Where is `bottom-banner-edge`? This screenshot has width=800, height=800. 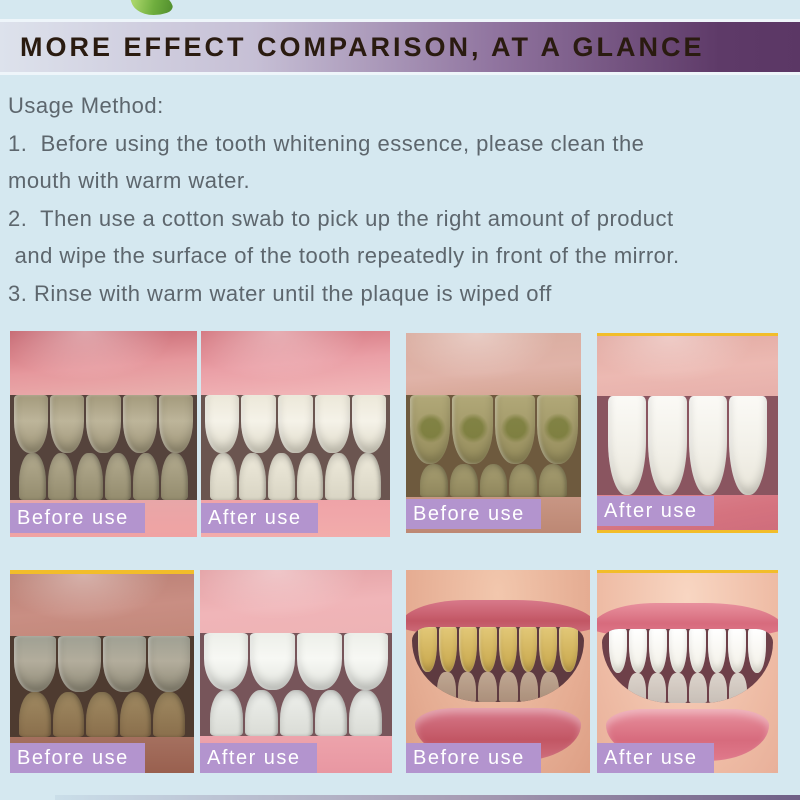
bottom-banner-edge is located at coordinates (427, 797).